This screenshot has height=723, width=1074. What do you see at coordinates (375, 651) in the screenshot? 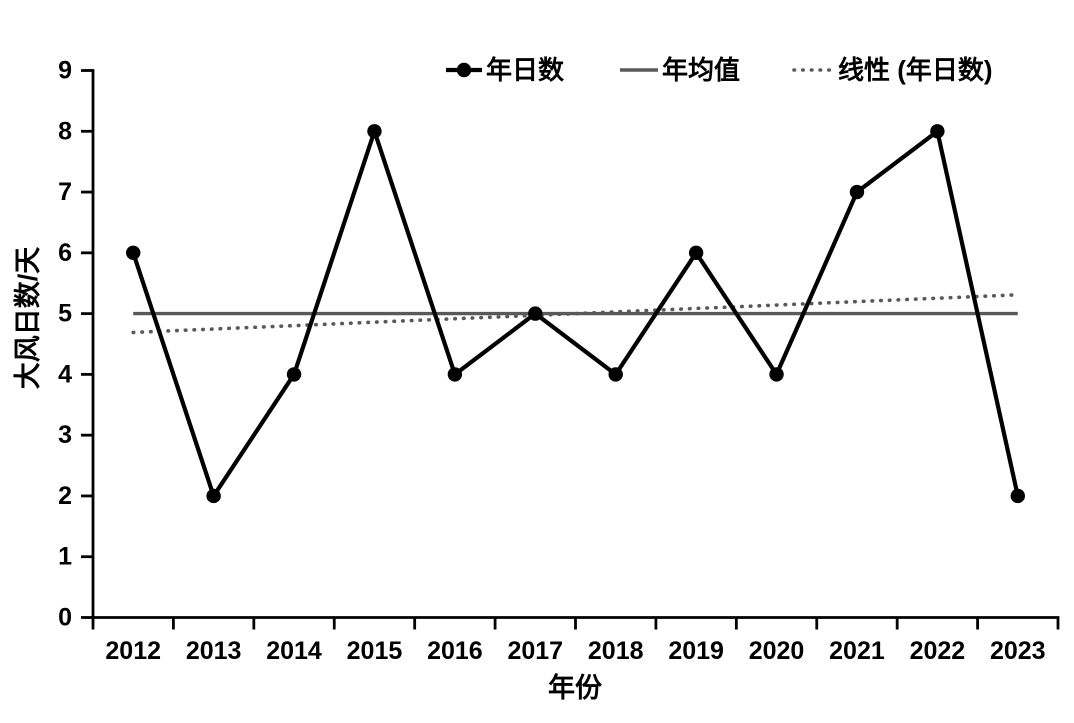
I see `x-tick-label: 2015` at bounding box center [375, 651].